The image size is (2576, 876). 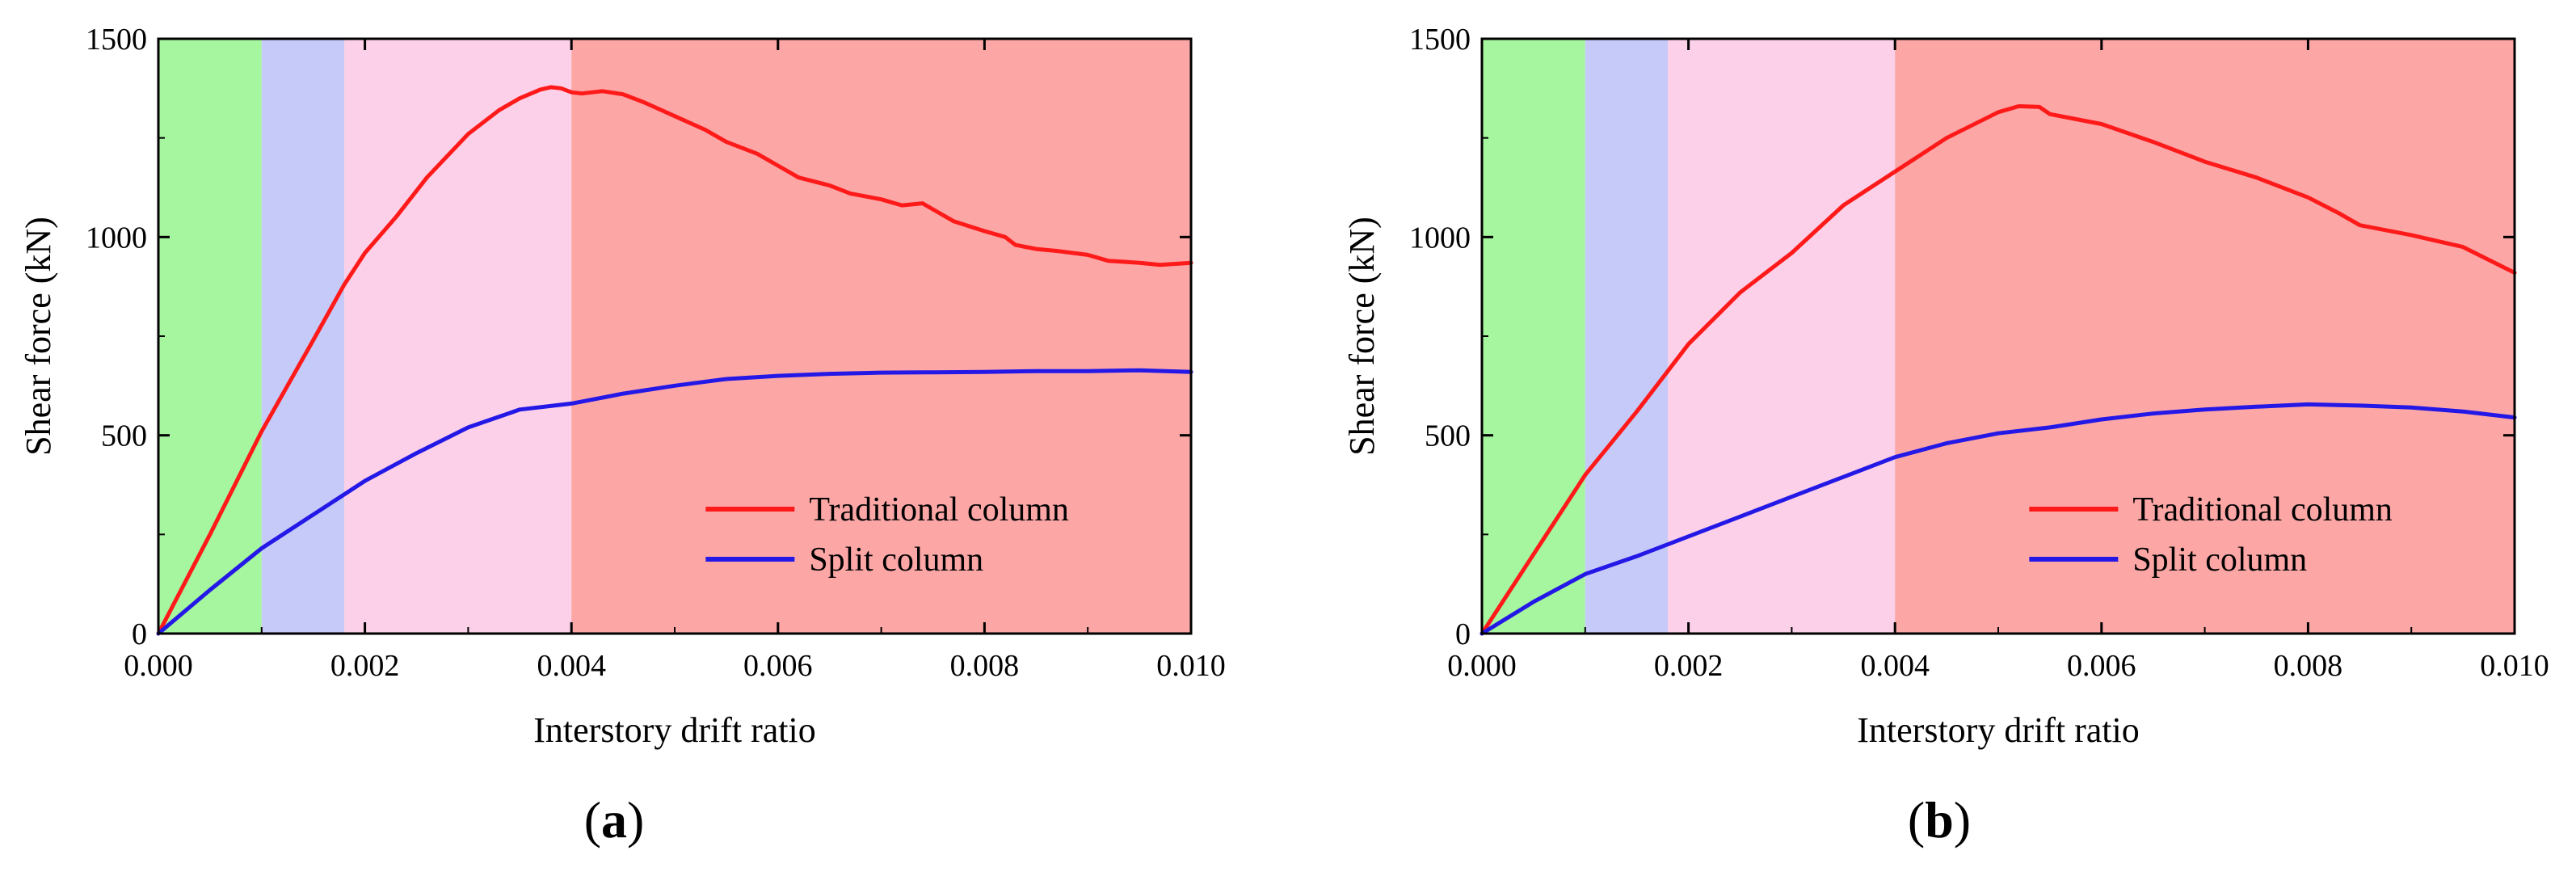 I want to click on panel-caption: (b), so click(x=1939, y=820).